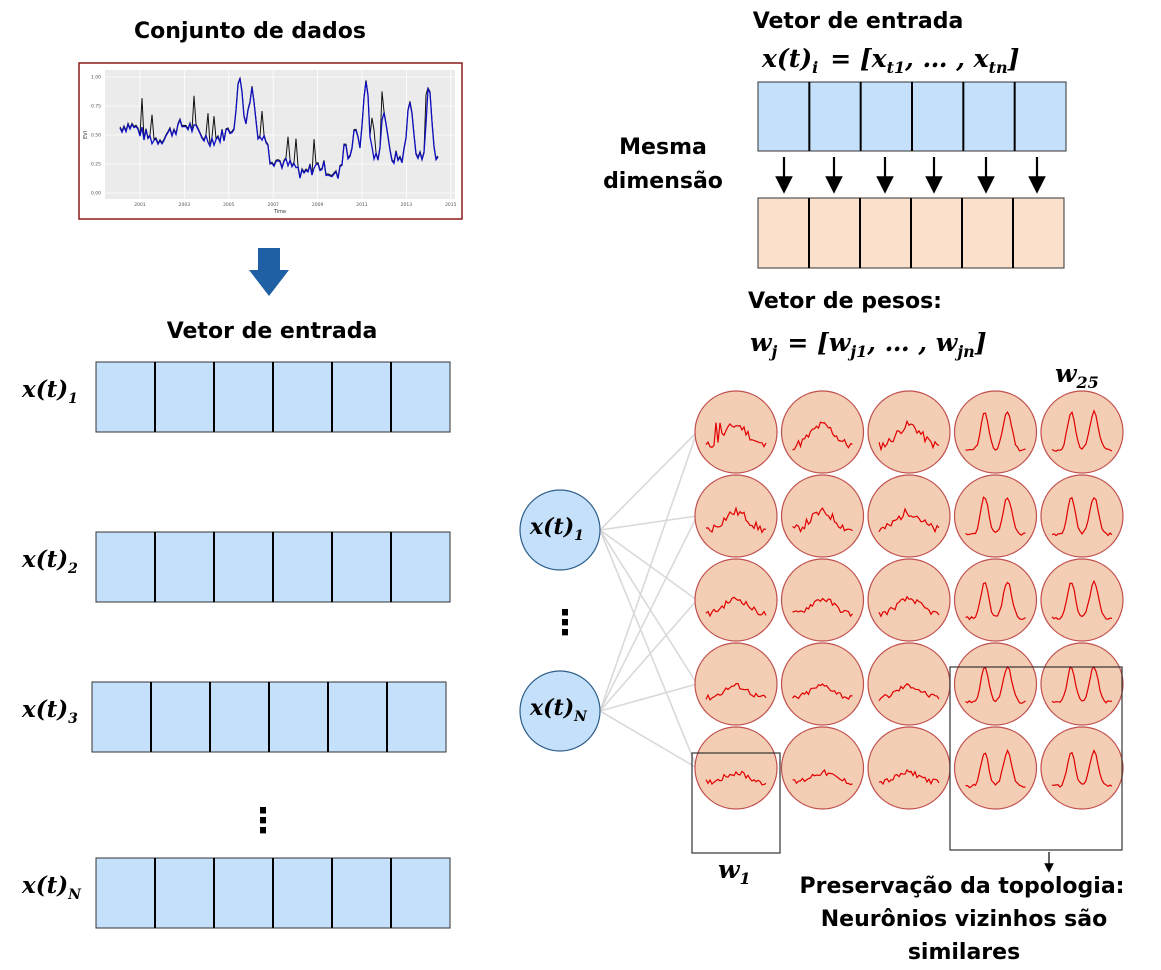  Describe the element at coordinates (964, 952) in the screenshot. I see `caption-line3: similares` at that location.